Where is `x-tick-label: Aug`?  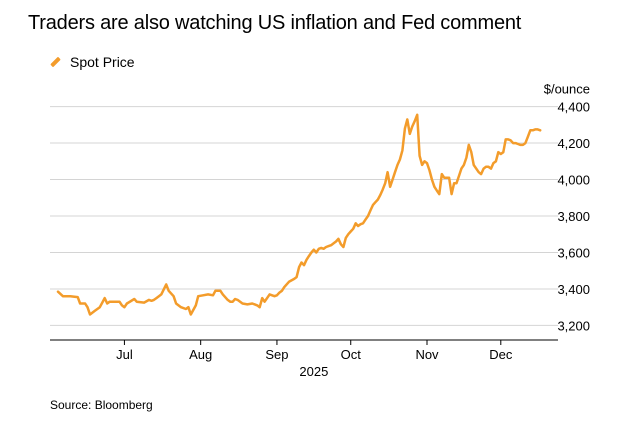
x-tick-label: Aug is located at coordinates (200, 354).